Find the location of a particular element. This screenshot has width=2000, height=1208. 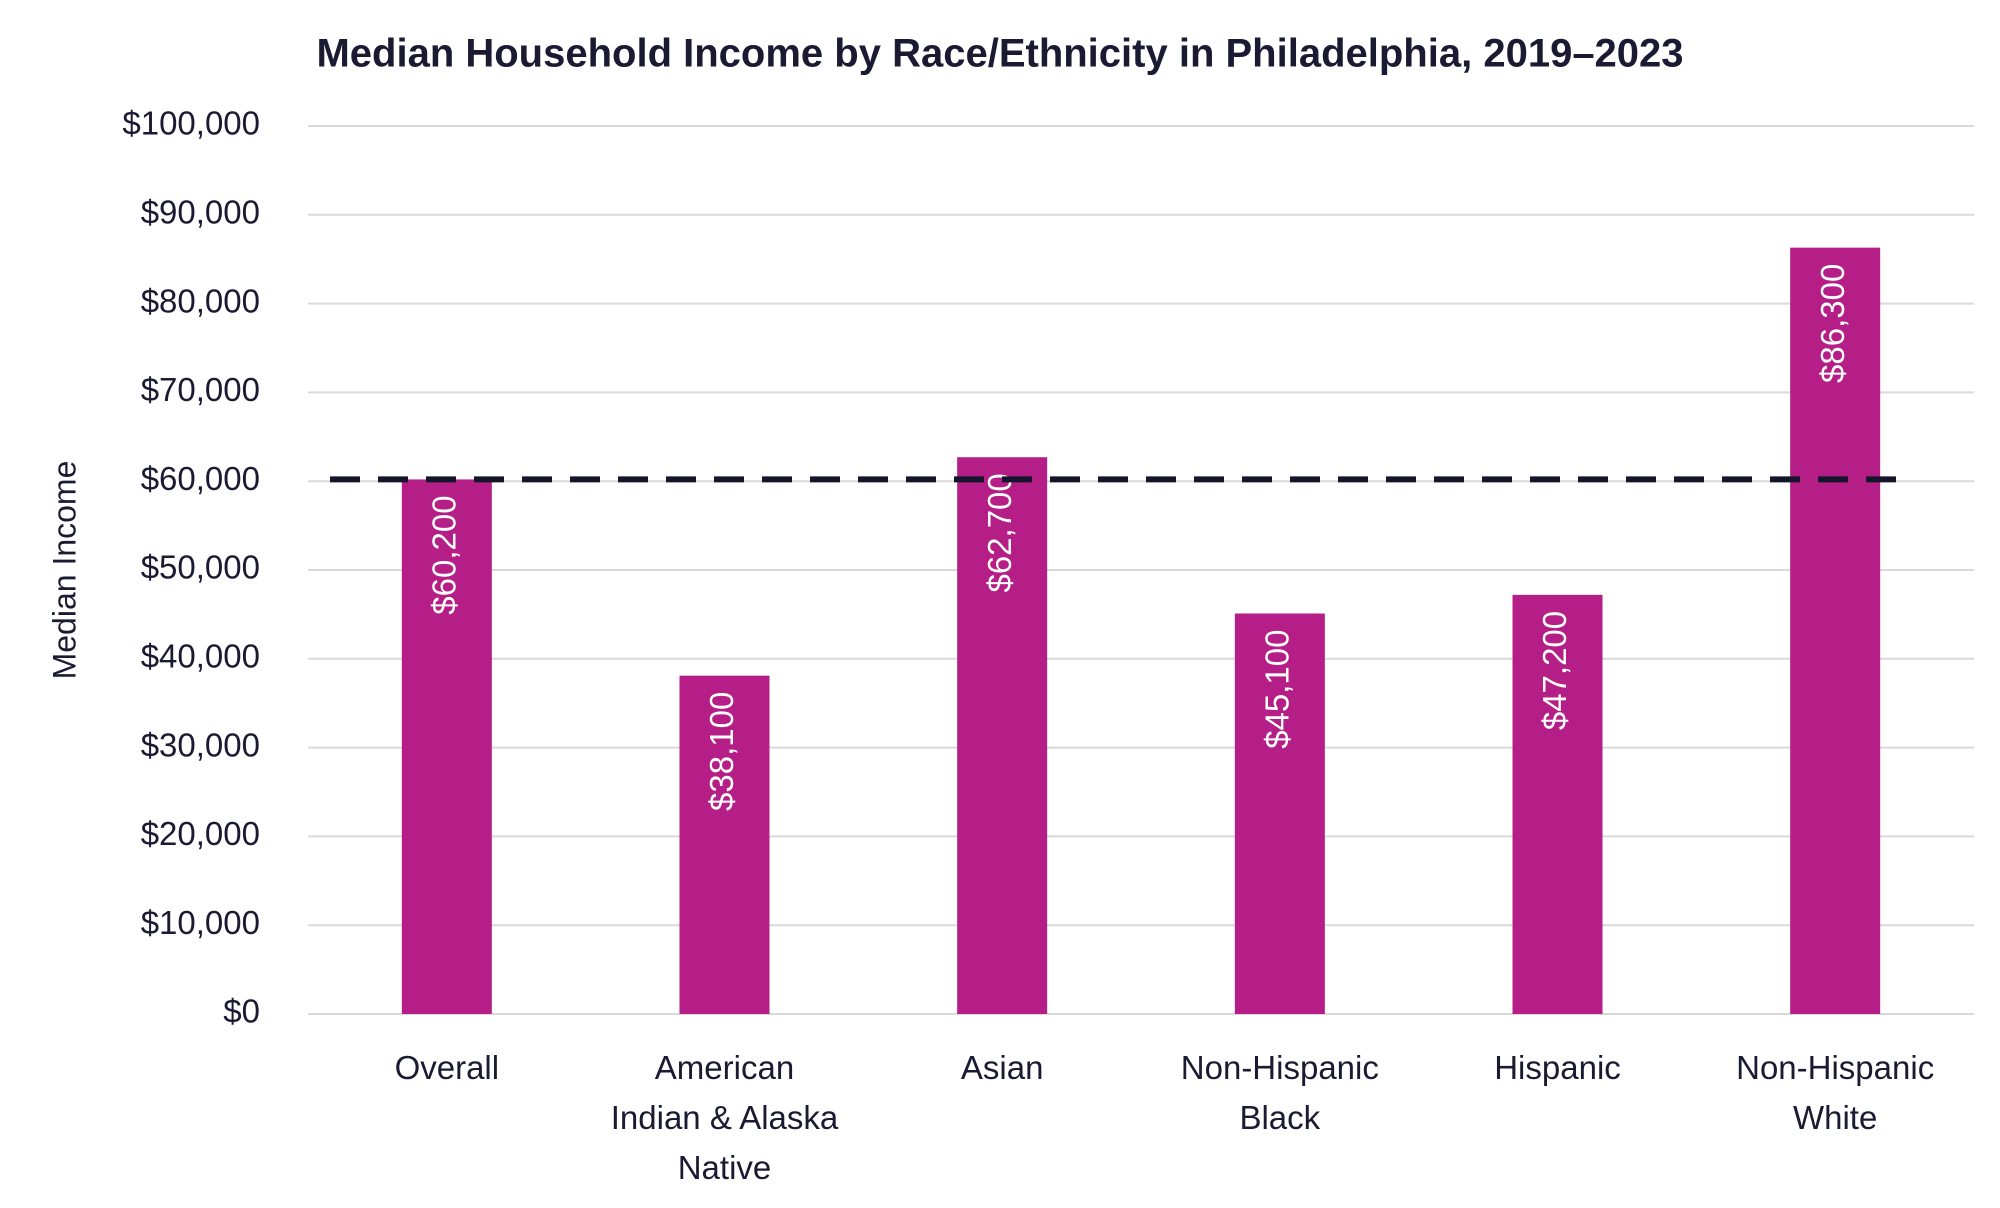

y-tick-label: $40,000 is located at coordinates (200, 656).